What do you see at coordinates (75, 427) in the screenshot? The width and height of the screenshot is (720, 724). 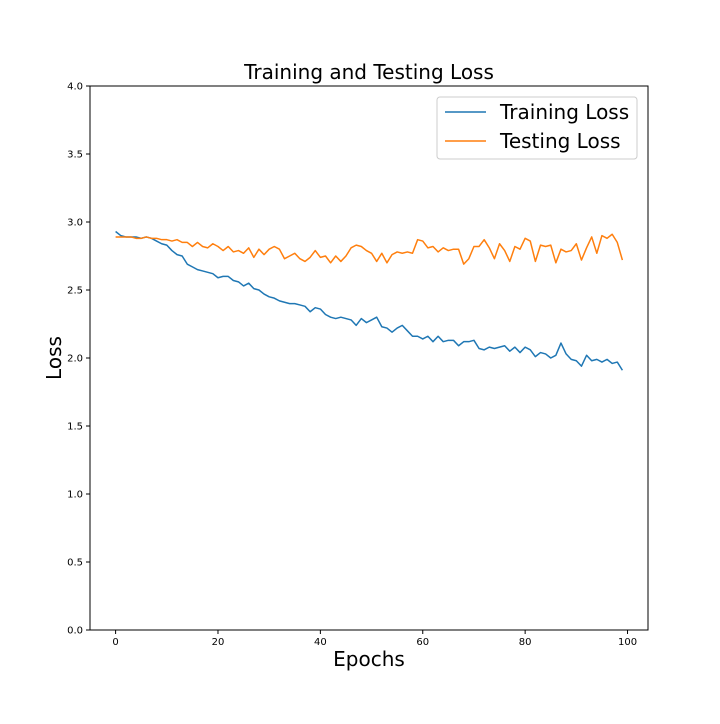 I see `y-tick-label: 1.5` at bounding box center [75, 427].